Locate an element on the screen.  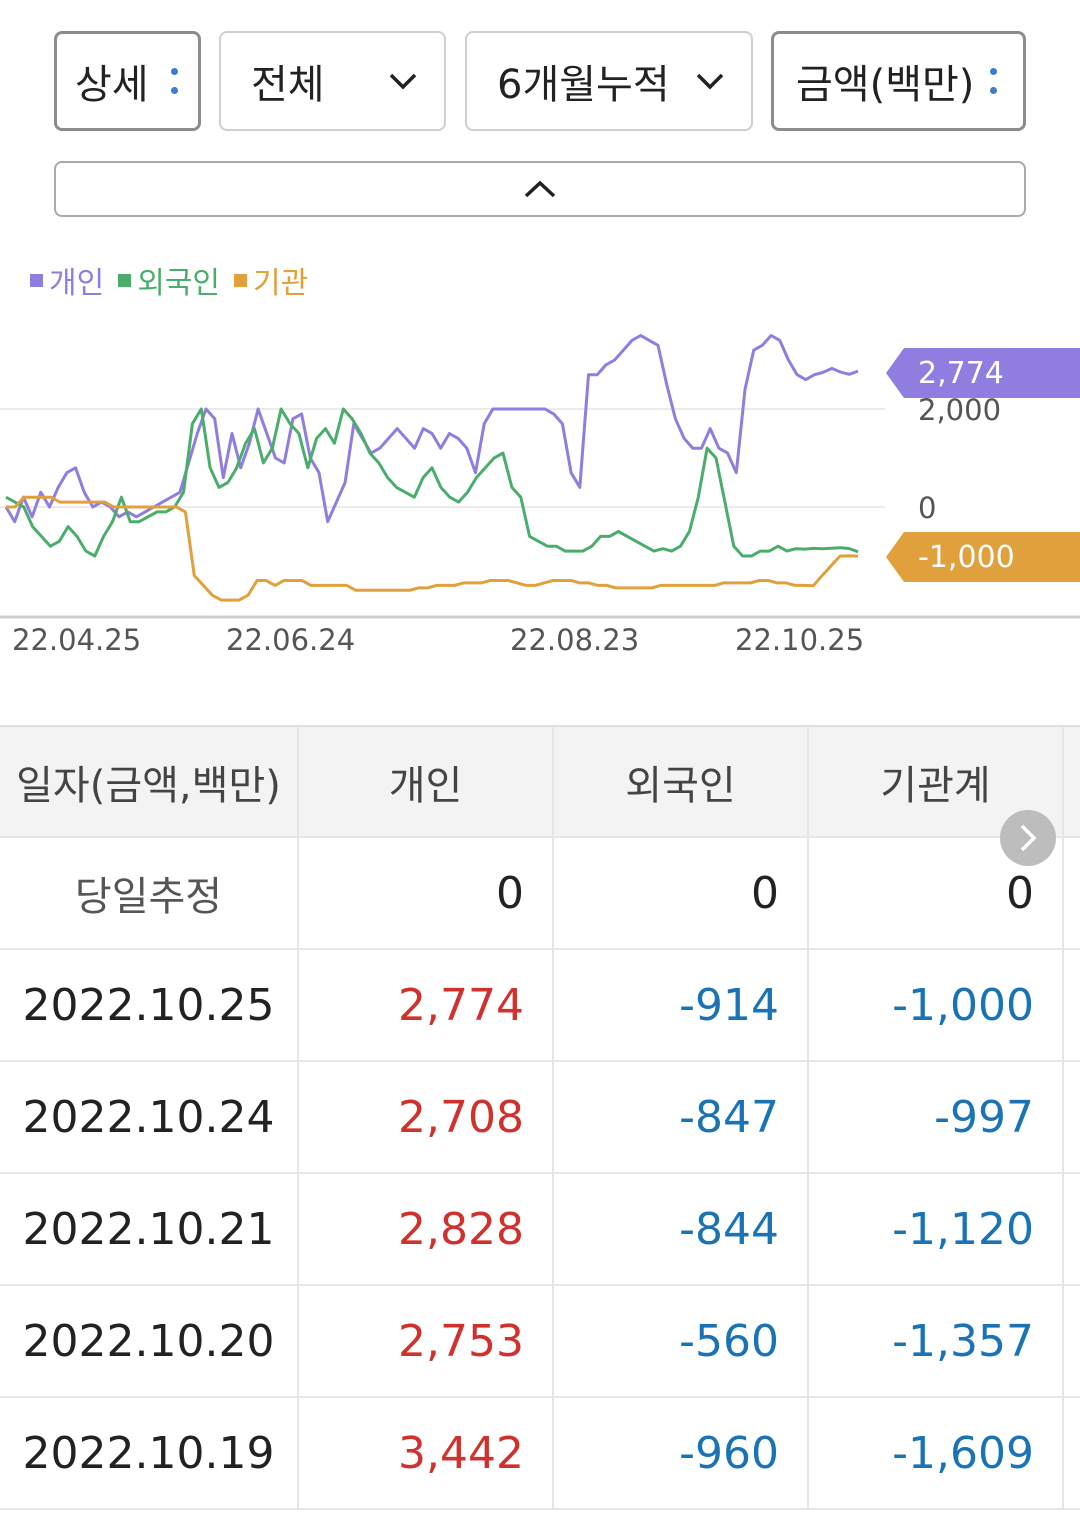
header-institution: 기관계 is located at coordinates (936, 781).